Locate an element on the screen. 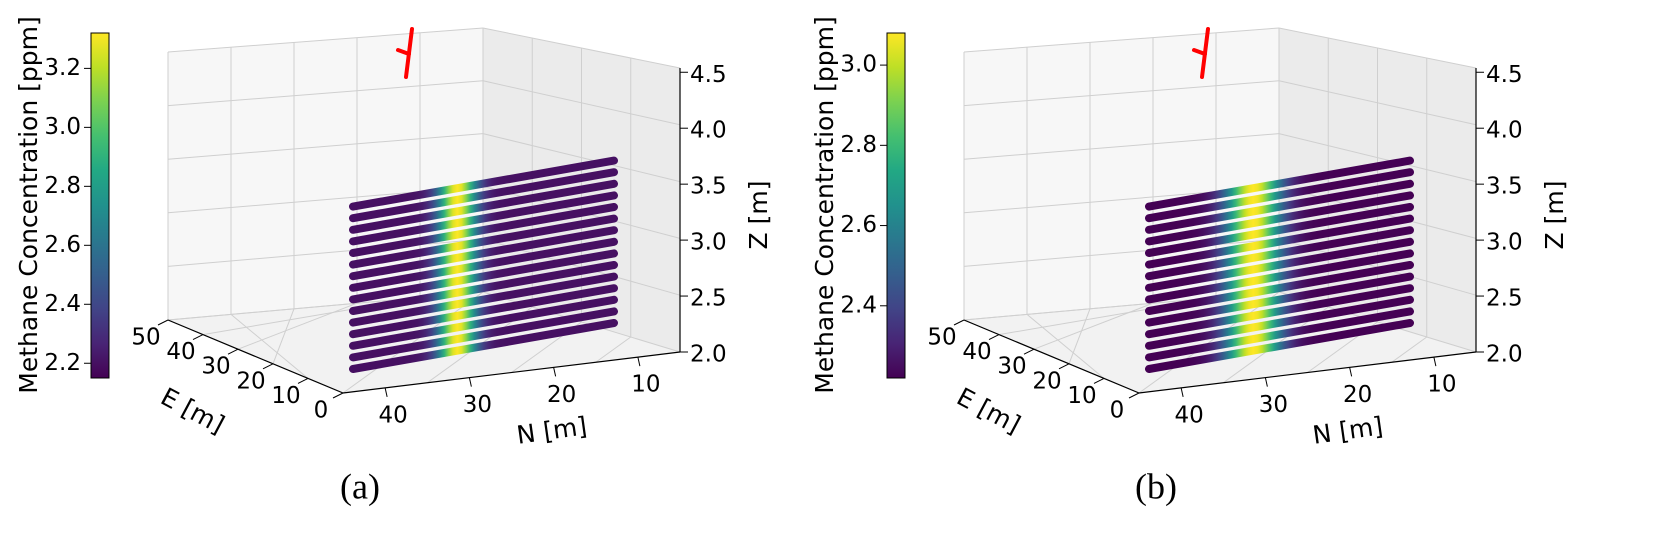 This screenshot has height=554, width=1674. colorbar-tick-label: 2.6 is located at coordinates (858, 225).